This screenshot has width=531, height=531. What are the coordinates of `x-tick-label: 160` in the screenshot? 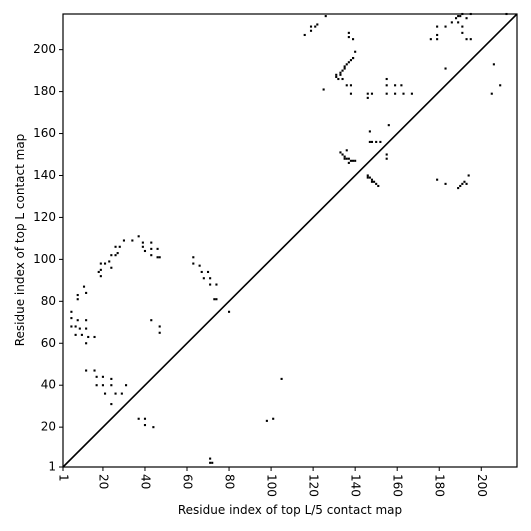 It's located at (398, 485).